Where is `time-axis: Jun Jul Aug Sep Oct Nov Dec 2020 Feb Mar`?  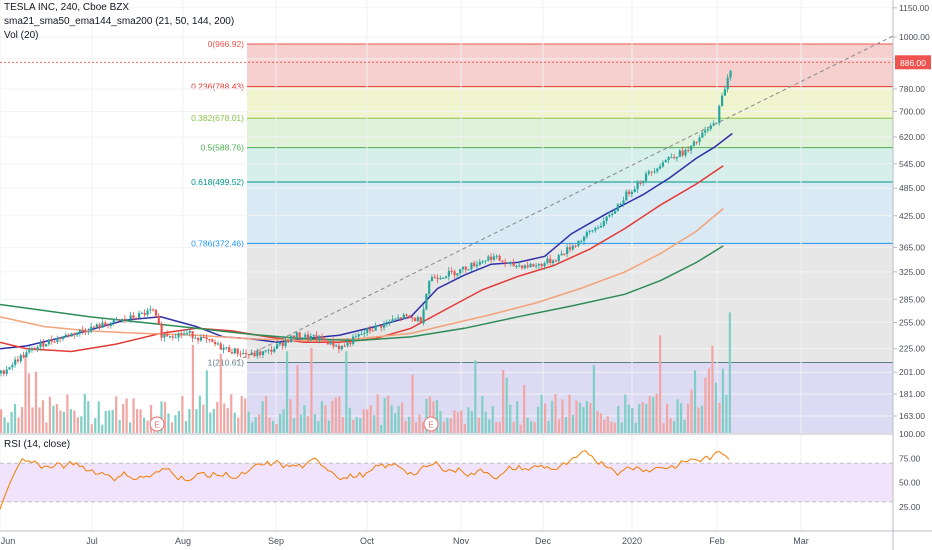
time-axis: Jun Jul Aug Sep Oct Nov Dec 2020 Feb Mar is located at coordinates (466, 538).